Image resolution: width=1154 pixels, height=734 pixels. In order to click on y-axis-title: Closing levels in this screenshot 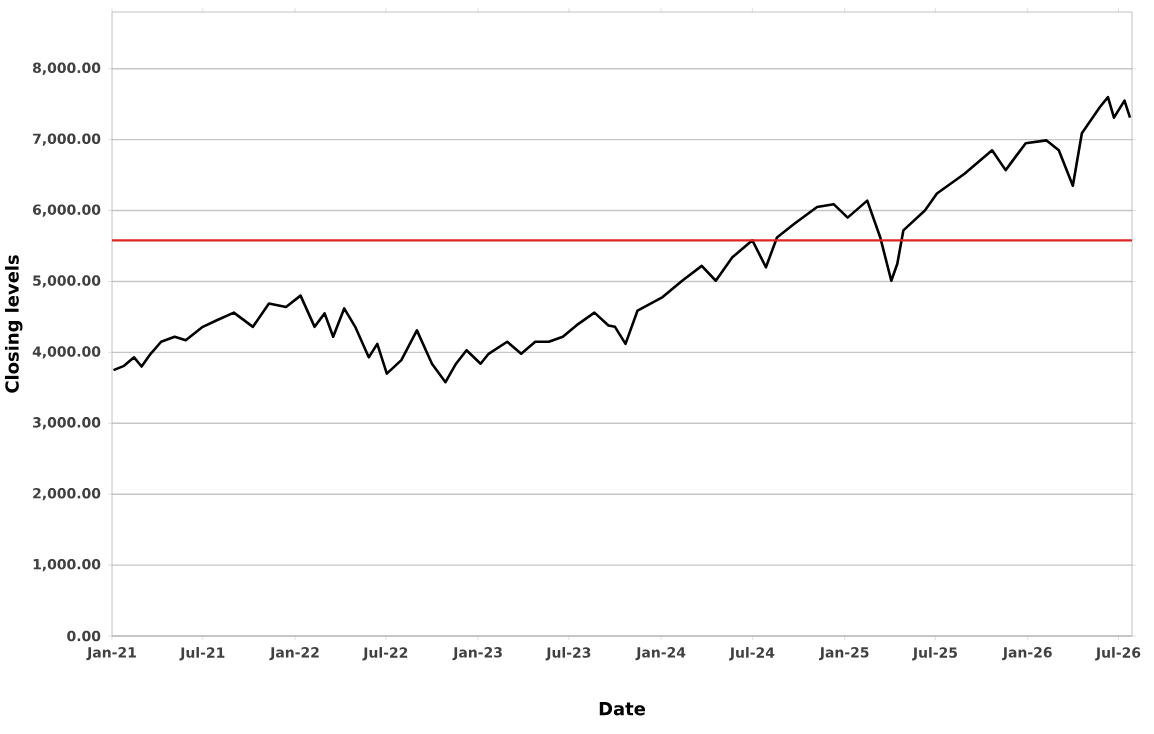, I will do `click(13, 324)`.